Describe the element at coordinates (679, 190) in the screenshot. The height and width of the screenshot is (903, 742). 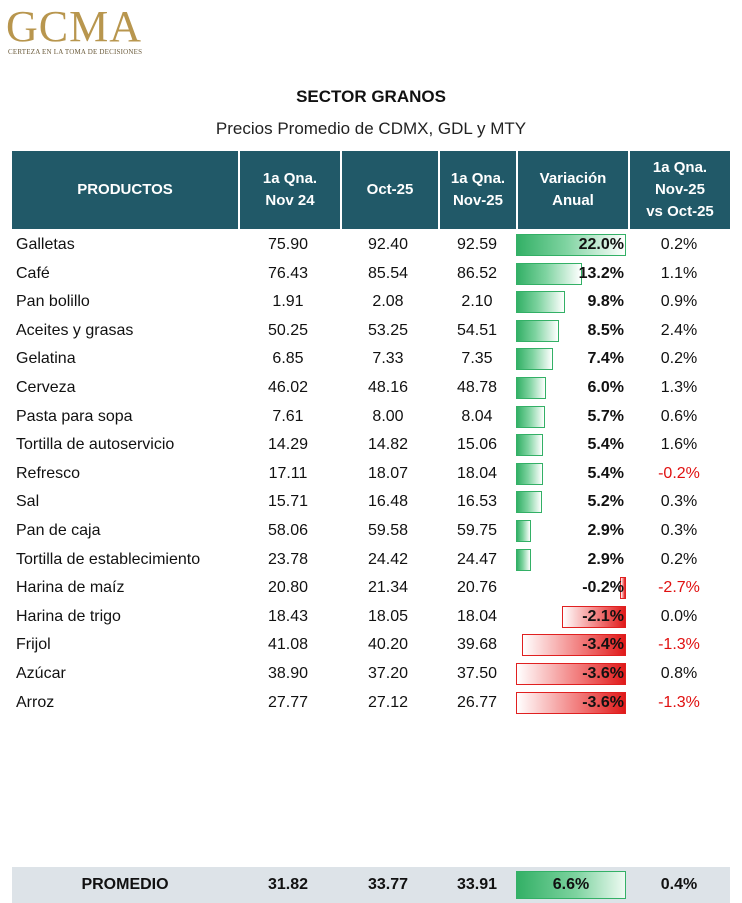
I see `header-vs-oct25: 1a Qna. Nov-25 vs Oct-25` at that location.